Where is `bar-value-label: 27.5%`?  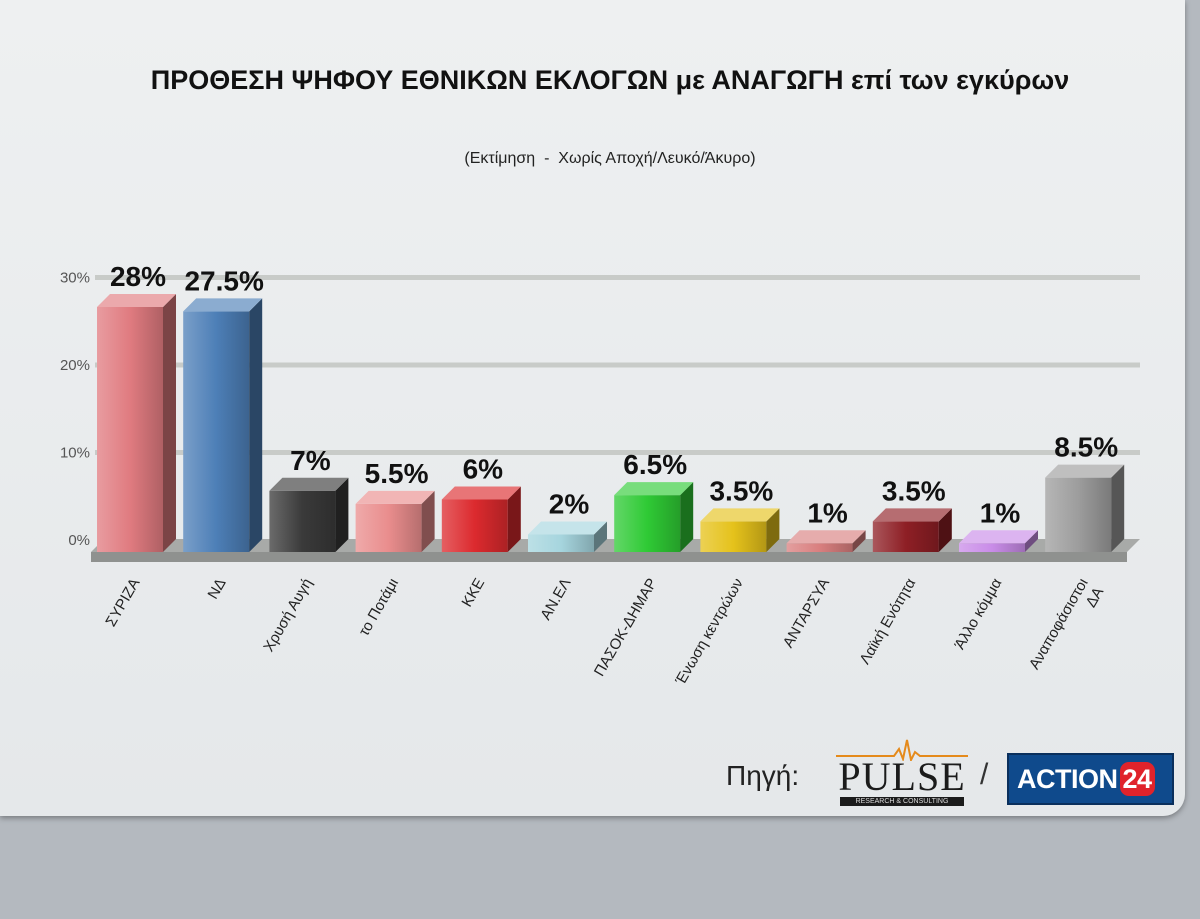
bar-value-label: 27.5% is located at coordinates (223, 280).